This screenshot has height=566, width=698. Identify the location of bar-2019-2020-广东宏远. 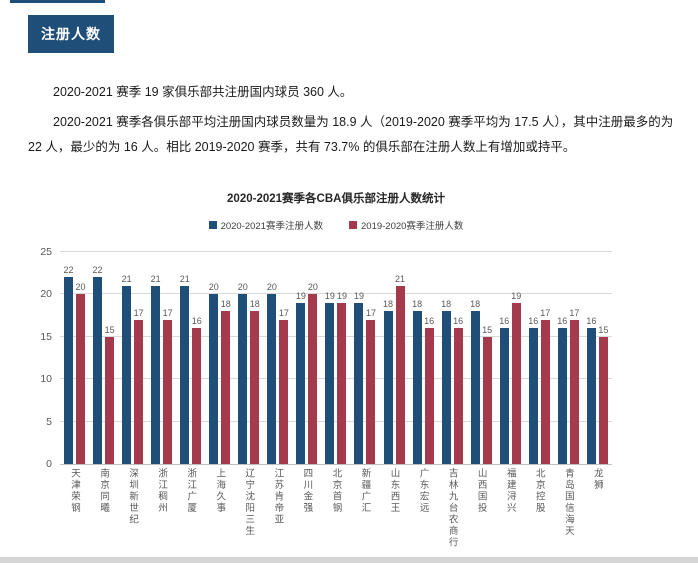
(429, 396).